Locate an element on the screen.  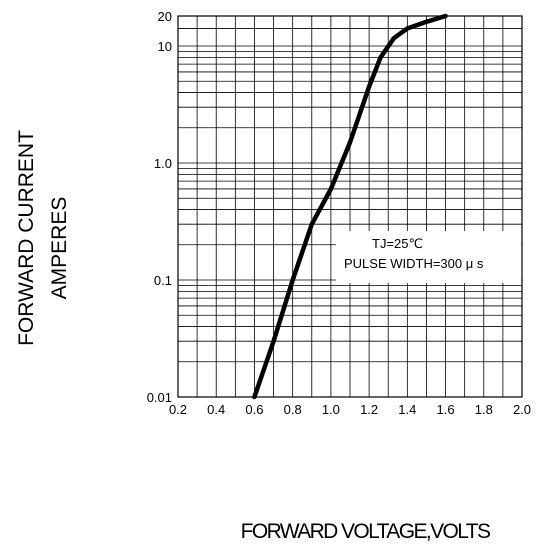
y-tick-label: 0.1 is located at coordinates (163, 280).